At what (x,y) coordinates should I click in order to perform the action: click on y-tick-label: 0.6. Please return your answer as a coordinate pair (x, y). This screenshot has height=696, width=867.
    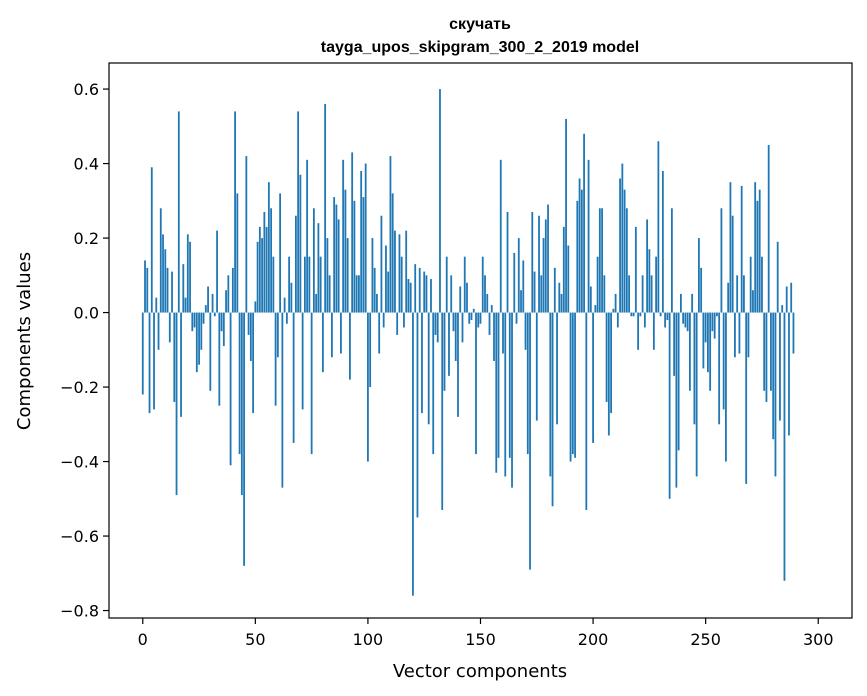
    Looking at the image, I should click on (86, 89).